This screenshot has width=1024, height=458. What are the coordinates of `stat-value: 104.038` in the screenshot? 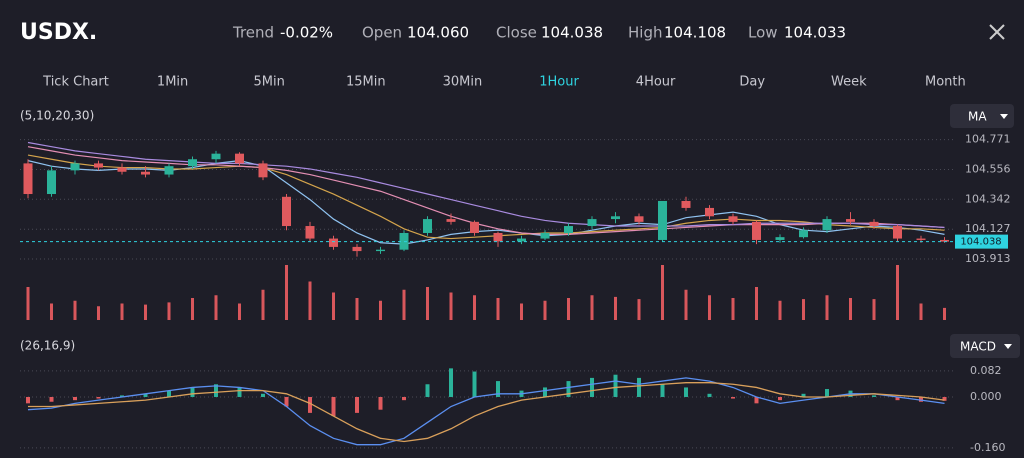 It's located at (572, 33).